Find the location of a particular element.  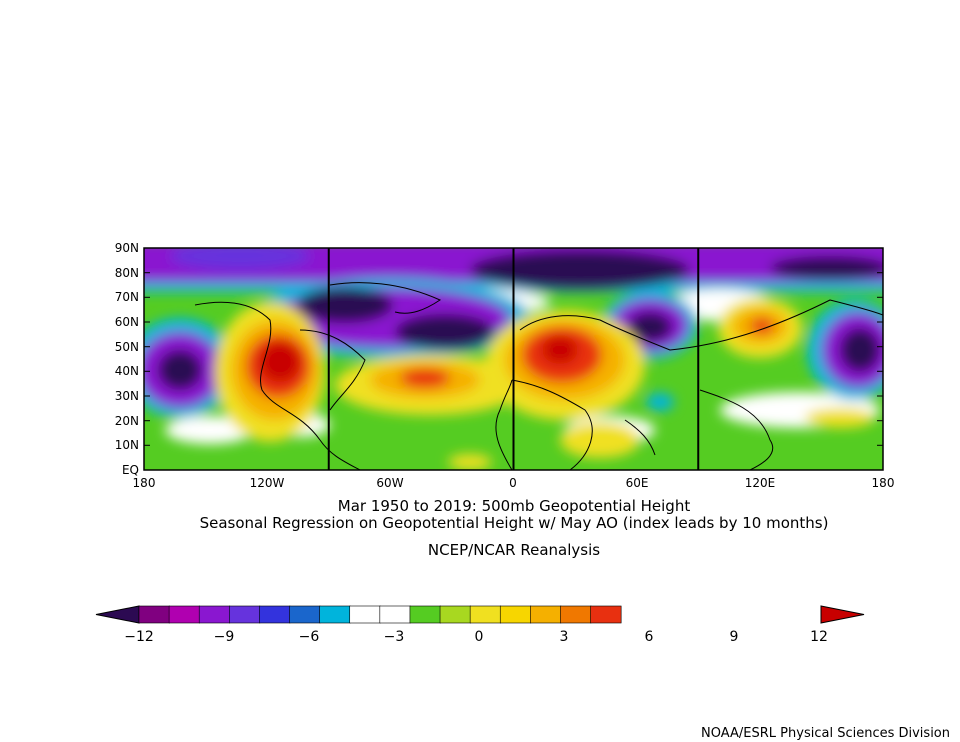

meridian-guides is located at coordinates (513, 359).